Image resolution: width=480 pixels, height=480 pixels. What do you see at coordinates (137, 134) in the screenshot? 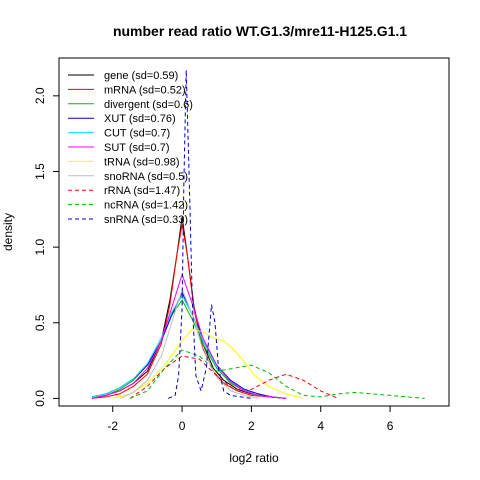
I see `legend-entry: CUT (sd=0.7)` at bounding box center [137, 134].